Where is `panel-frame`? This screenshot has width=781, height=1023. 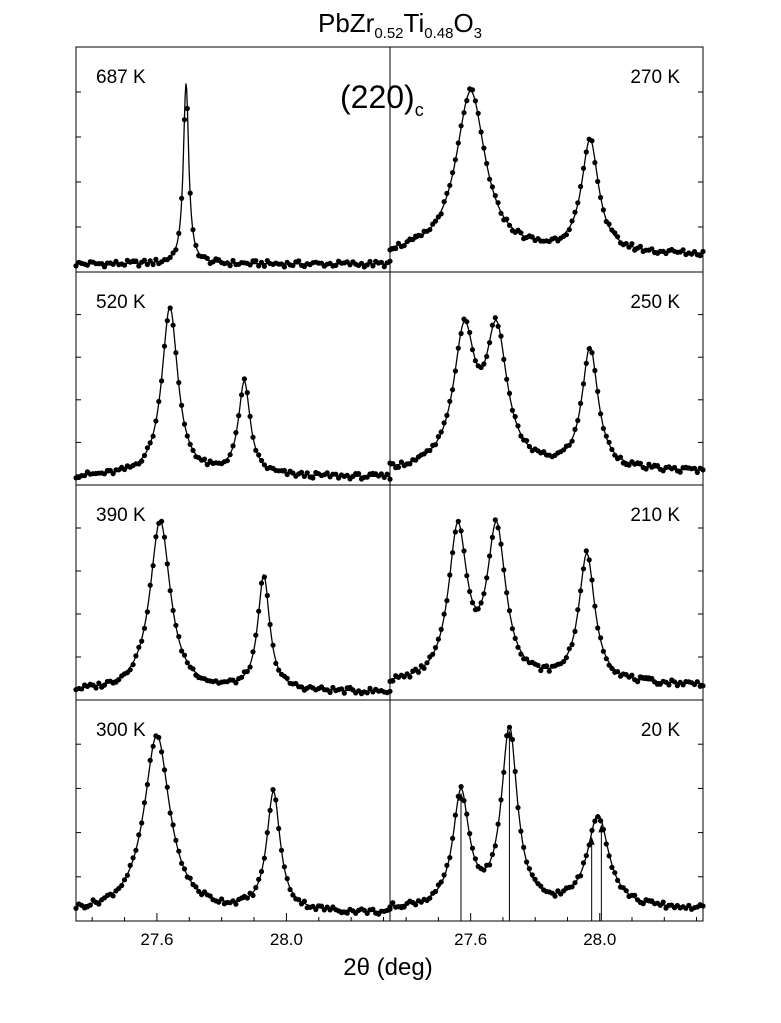
panel-frame is located at coordinates (546, 810).